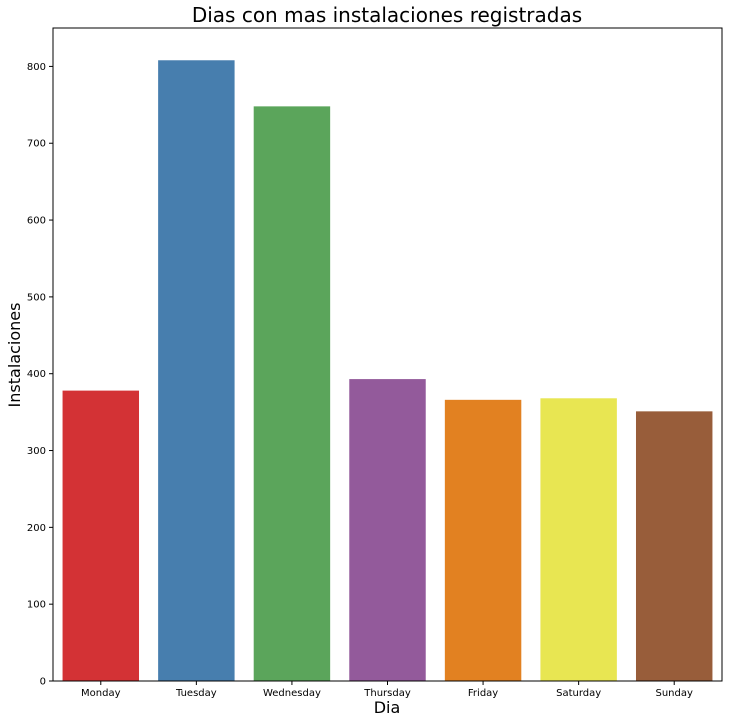  Describe the element at coordinates (387, 693) in the screenshot. I see `x-tick-label: Thursday` at that location.